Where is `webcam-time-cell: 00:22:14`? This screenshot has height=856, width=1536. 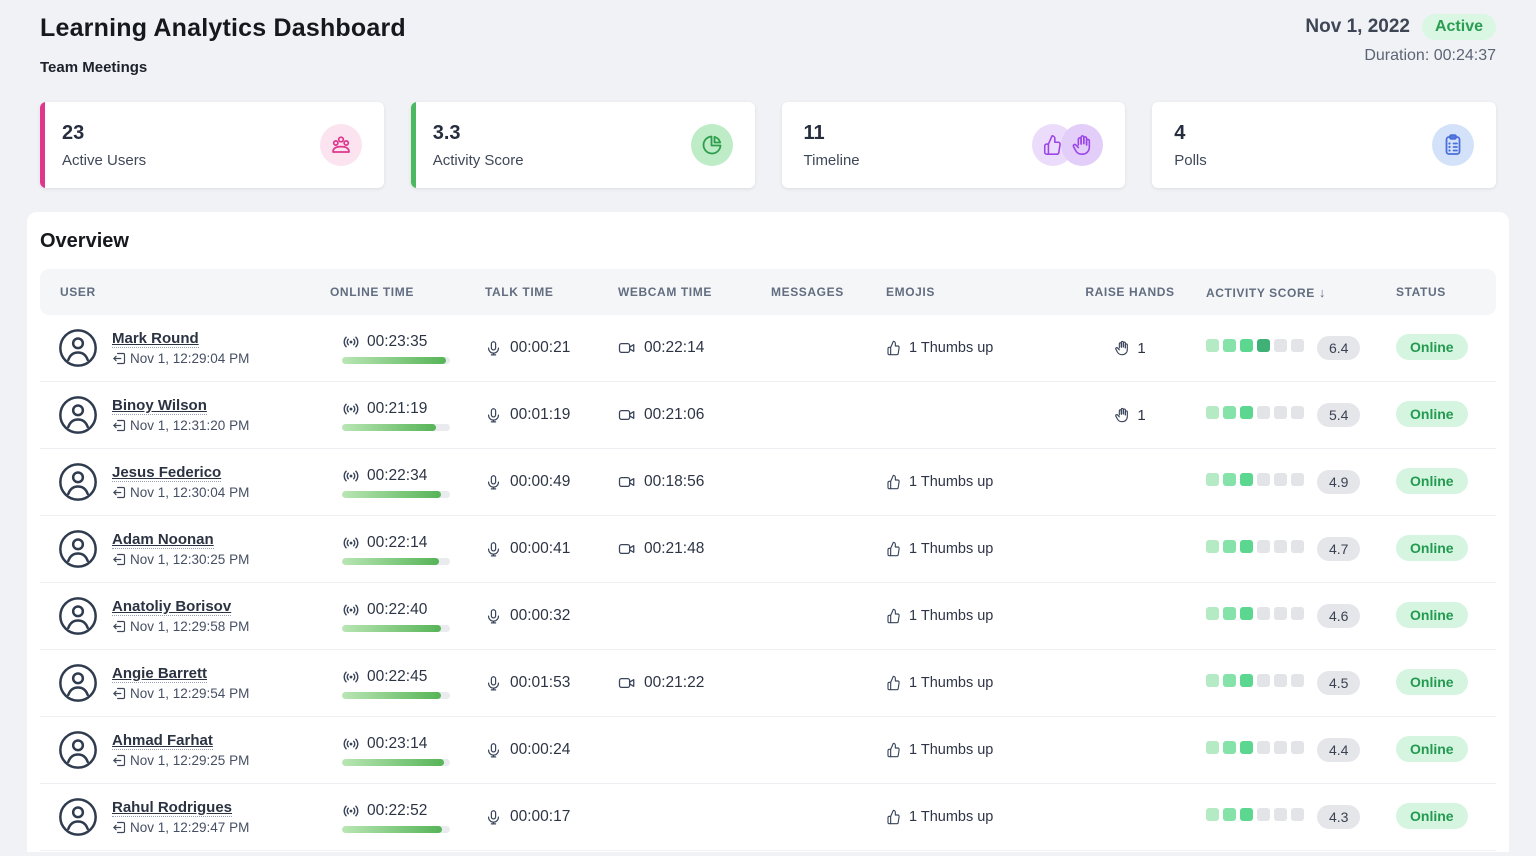
webcam-time-cell: 00:22:14 is located at coordinates (694, 348).